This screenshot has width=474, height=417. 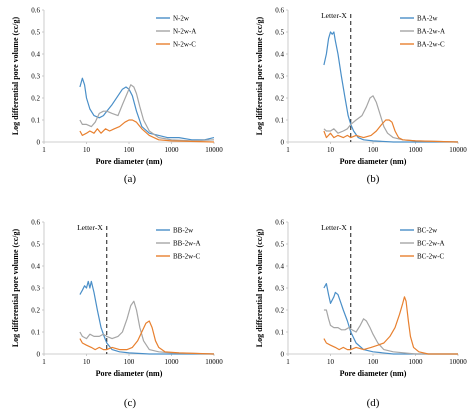 What do you see at coordinates (184, 45) in the screenshot?
I see `legend-entry: N-2w-C` at bounding box center [184, 45].